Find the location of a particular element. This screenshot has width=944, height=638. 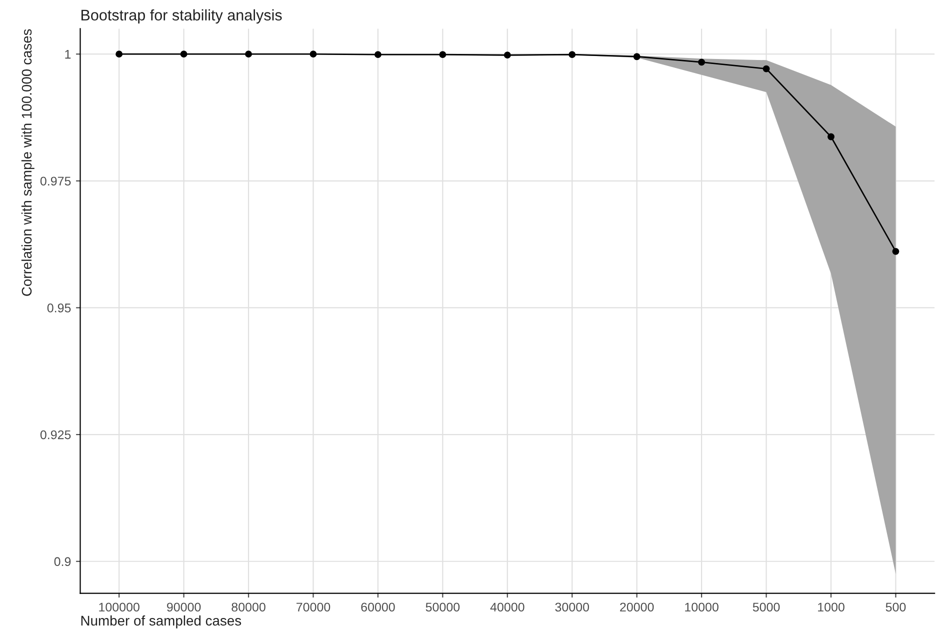

x-tick-label: 100000 is located at coordinates (119, 607).